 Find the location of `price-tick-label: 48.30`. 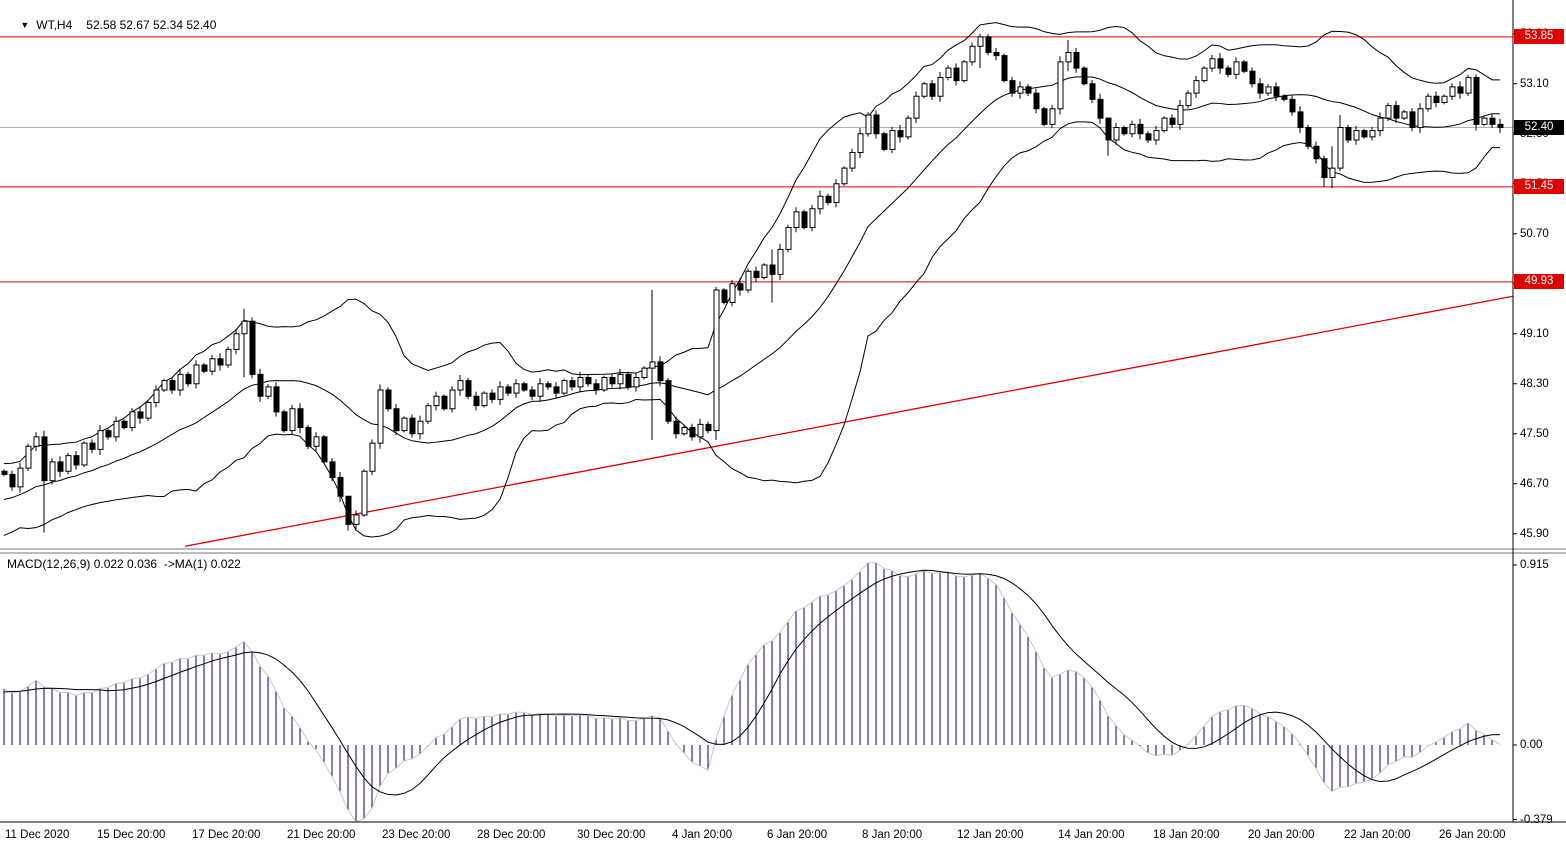

price-tick-label: 48.30 is located at coordinates (1534, 383).